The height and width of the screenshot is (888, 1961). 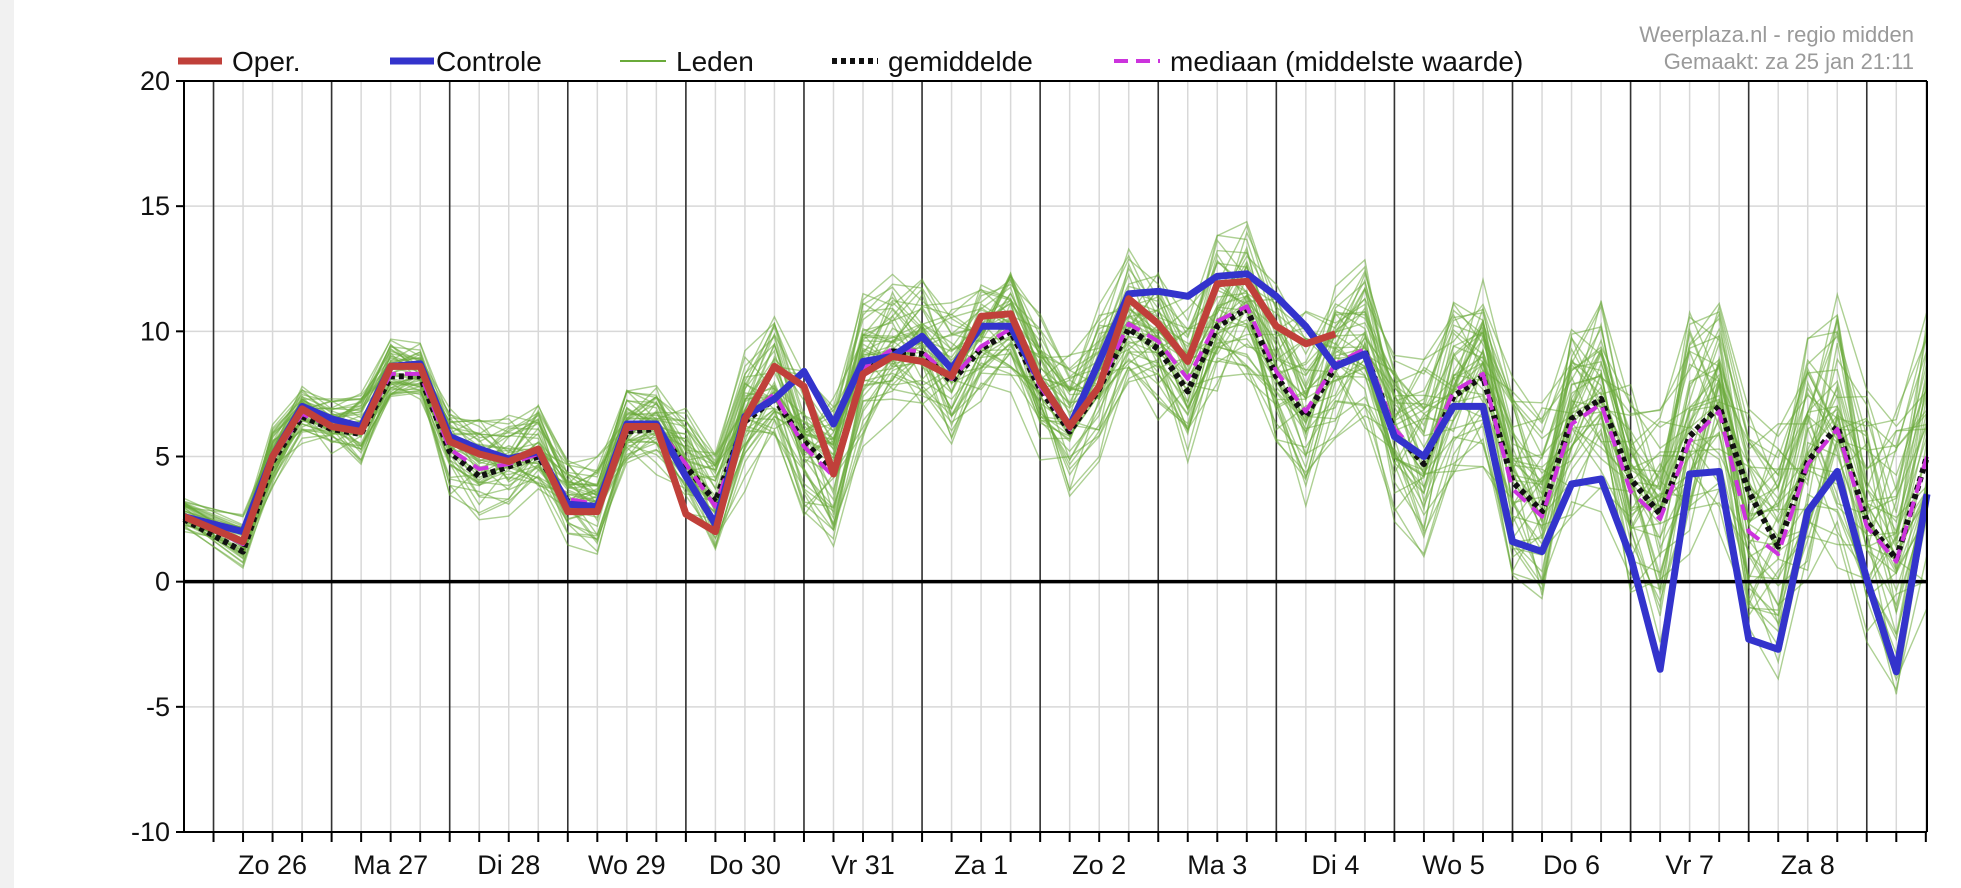 What do you see at coordinates (863, 865) in the screenshot?
I see `x-day-label: Vr 31` at bounding box center [863, 865].